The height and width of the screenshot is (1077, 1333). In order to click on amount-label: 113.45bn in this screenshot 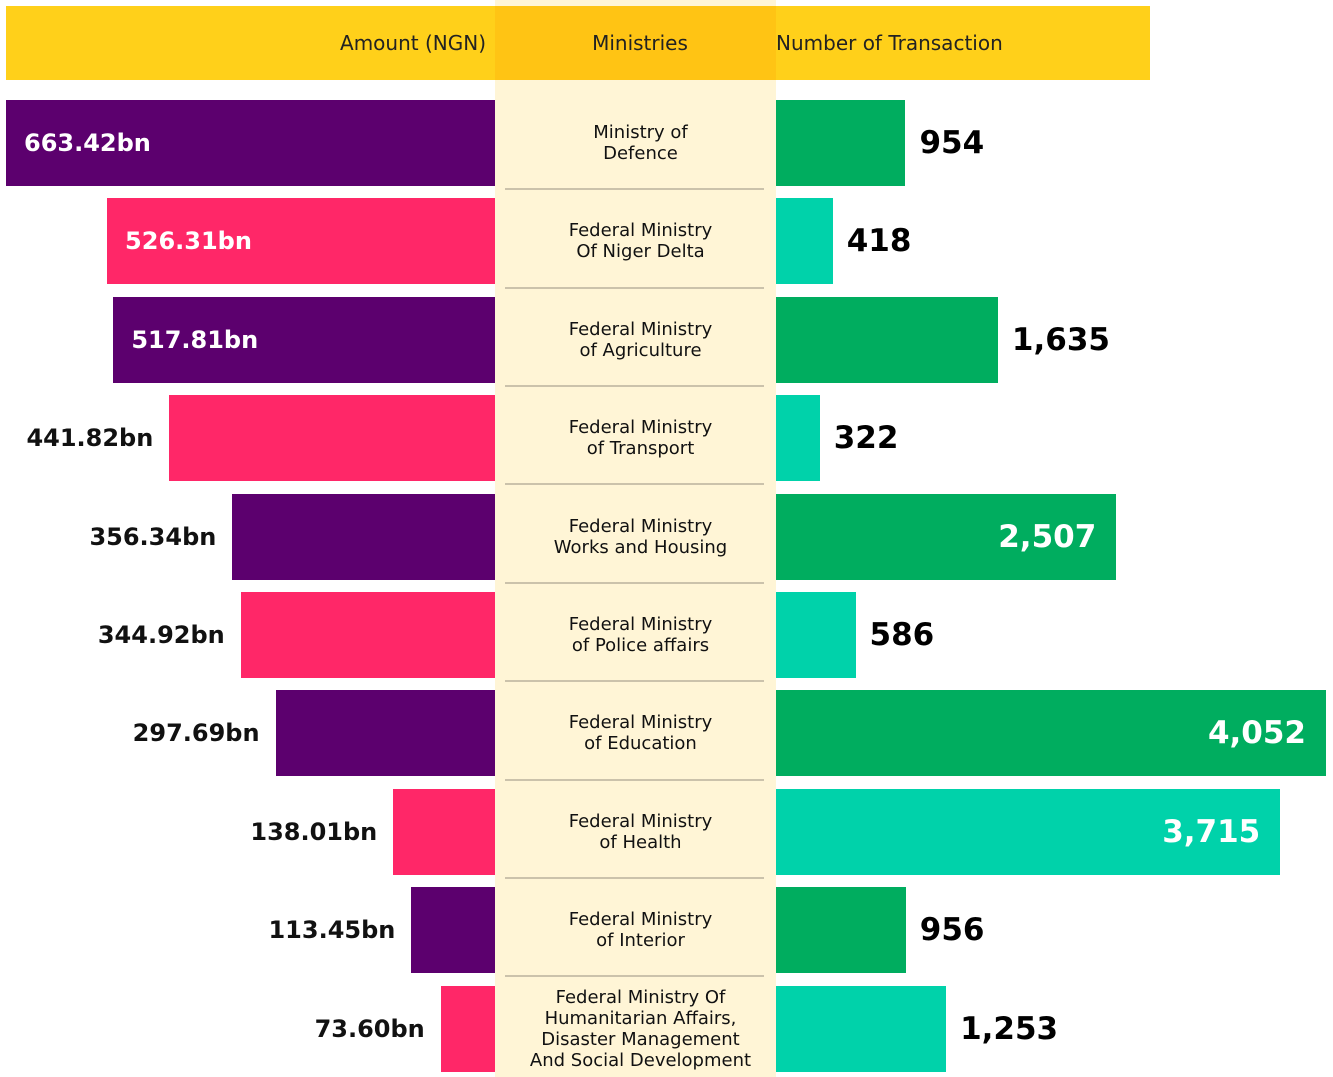, I will do `click(332, 930)`.